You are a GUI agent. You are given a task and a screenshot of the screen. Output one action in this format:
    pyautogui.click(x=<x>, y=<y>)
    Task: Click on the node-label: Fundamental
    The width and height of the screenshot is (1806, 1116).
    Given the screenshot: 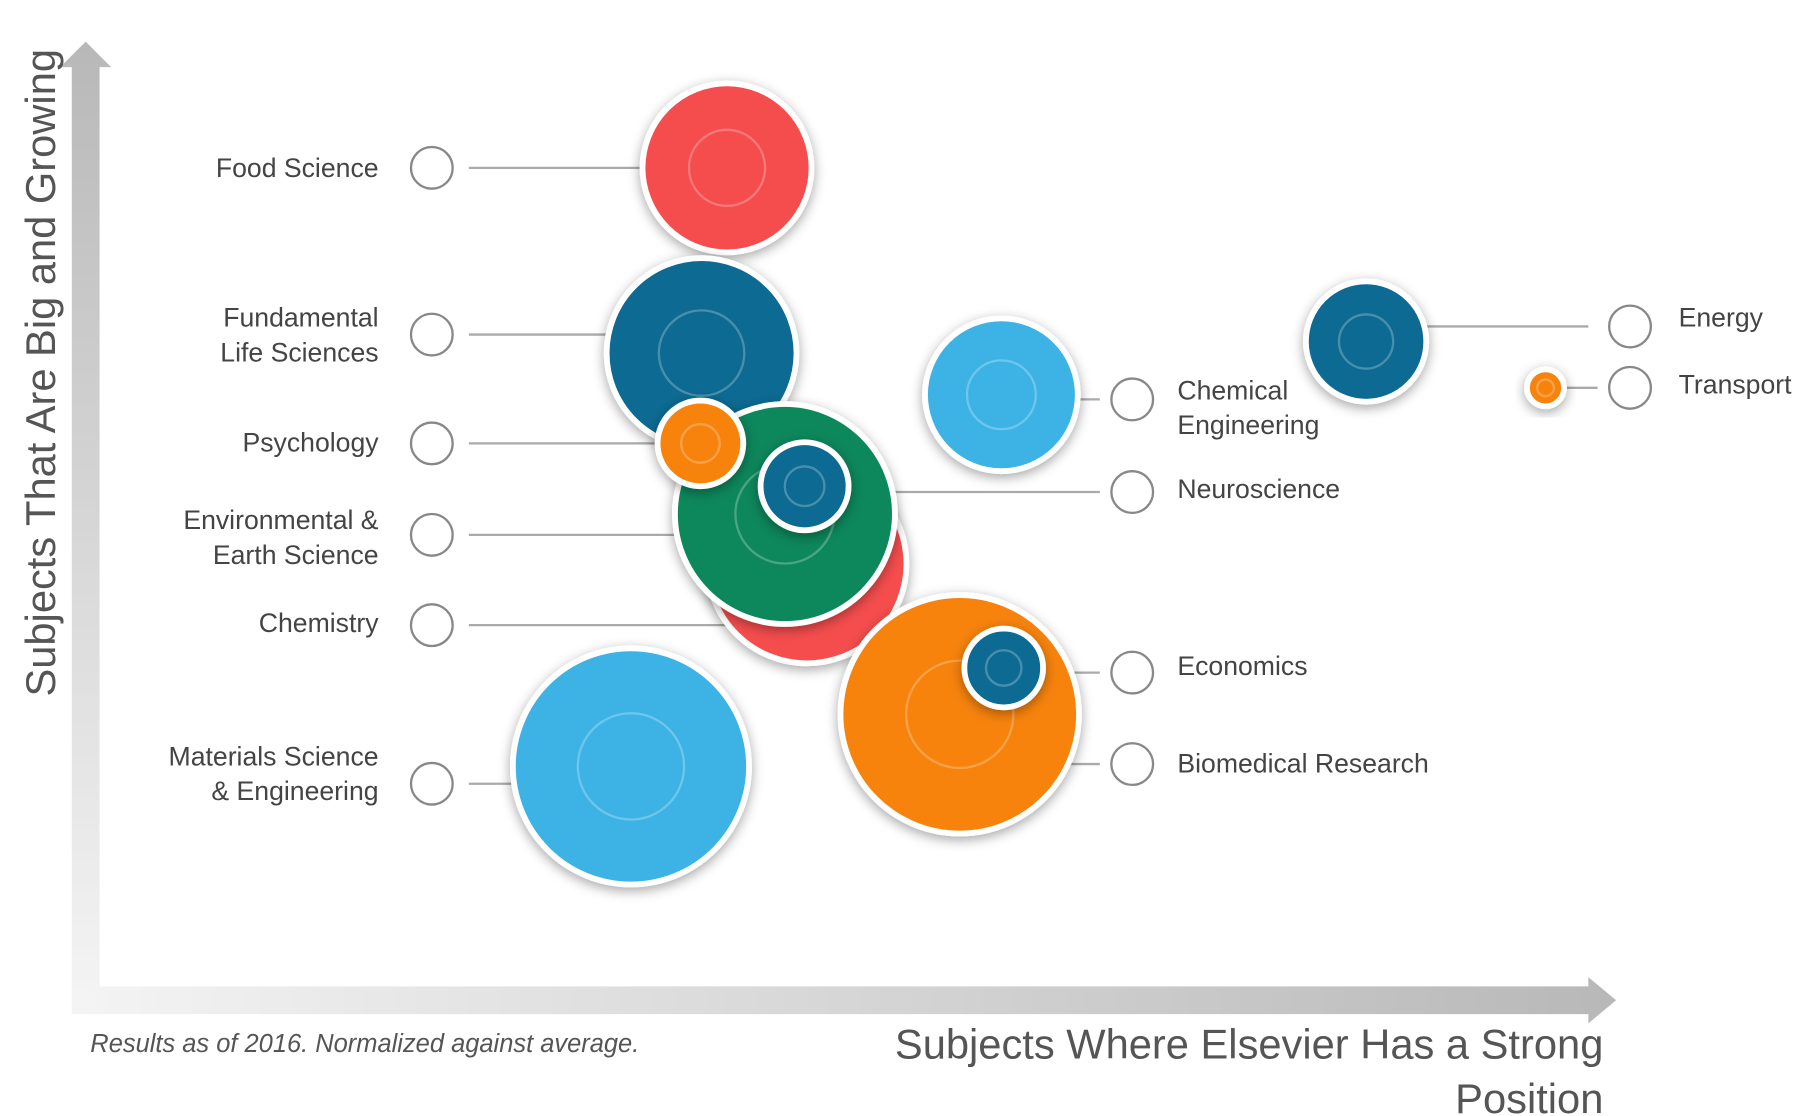 What is the action you would take?
    pyautogui.click(x=300, y=318)
    